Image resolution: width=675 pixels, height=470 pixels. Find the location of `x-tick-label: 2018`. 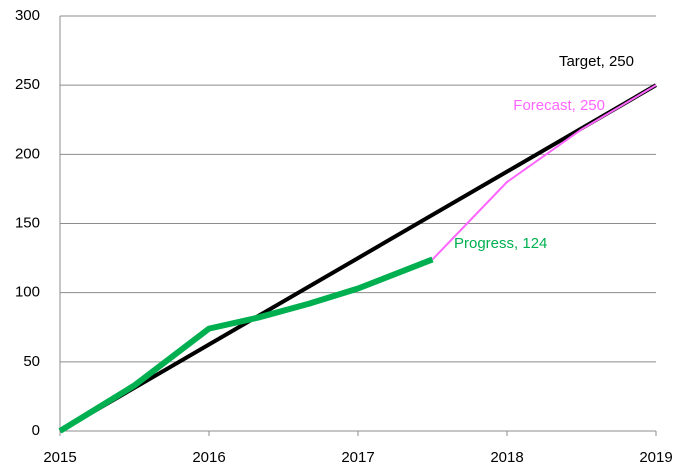

x-tick-label: 2018 is located at coordinates (506, 457).